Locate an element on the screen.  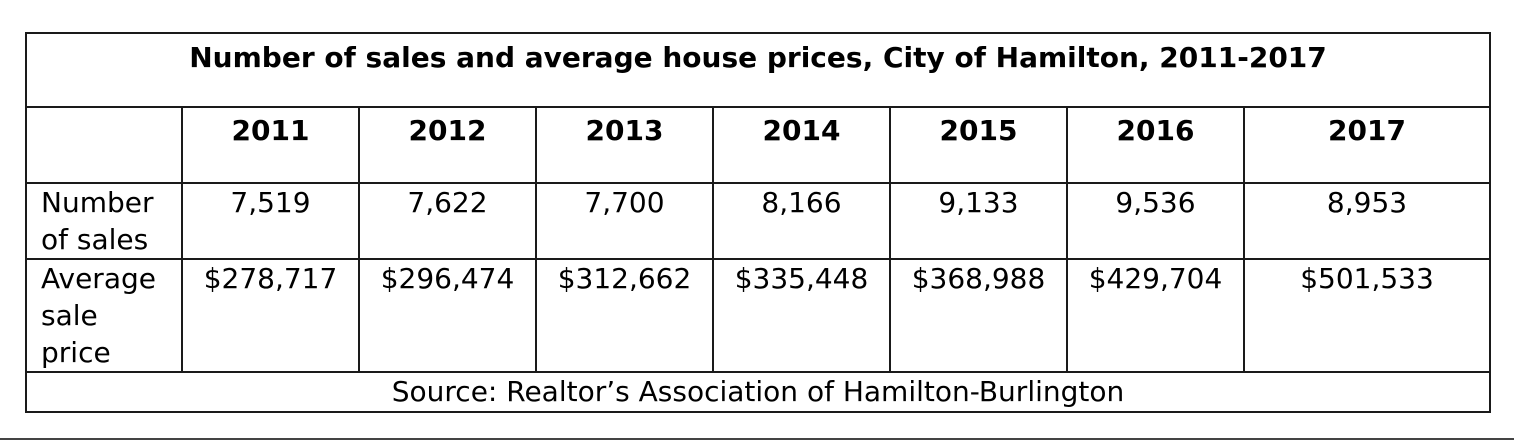
year-header-2017: 2017 is located at coordinates (1367, 145).